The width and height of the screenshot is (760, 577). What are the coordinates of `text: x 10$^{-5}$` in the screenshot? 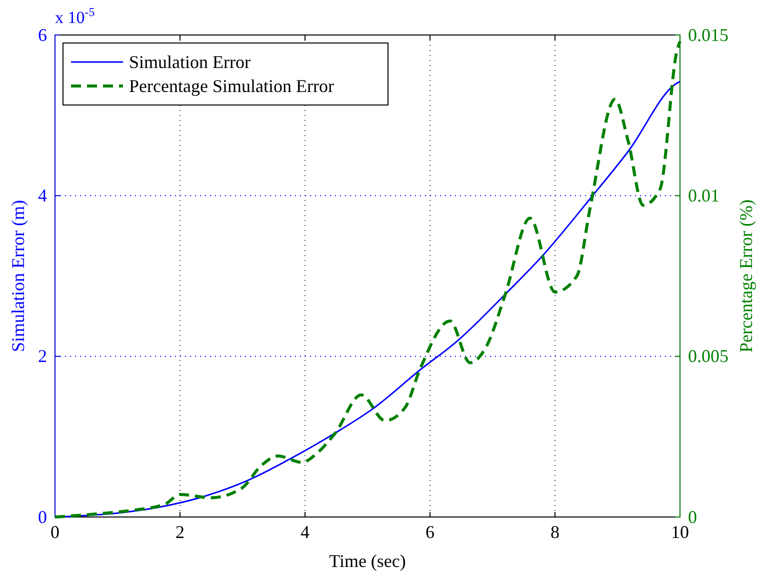 It's located at (75, 16).